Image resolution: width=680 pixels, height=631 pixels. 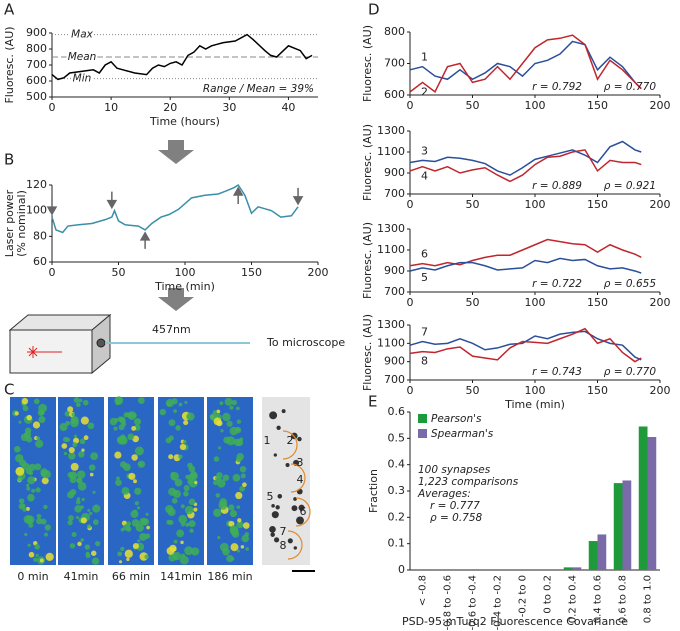 I want to click on x-tick-label: 150, so click(x=251, y=272).